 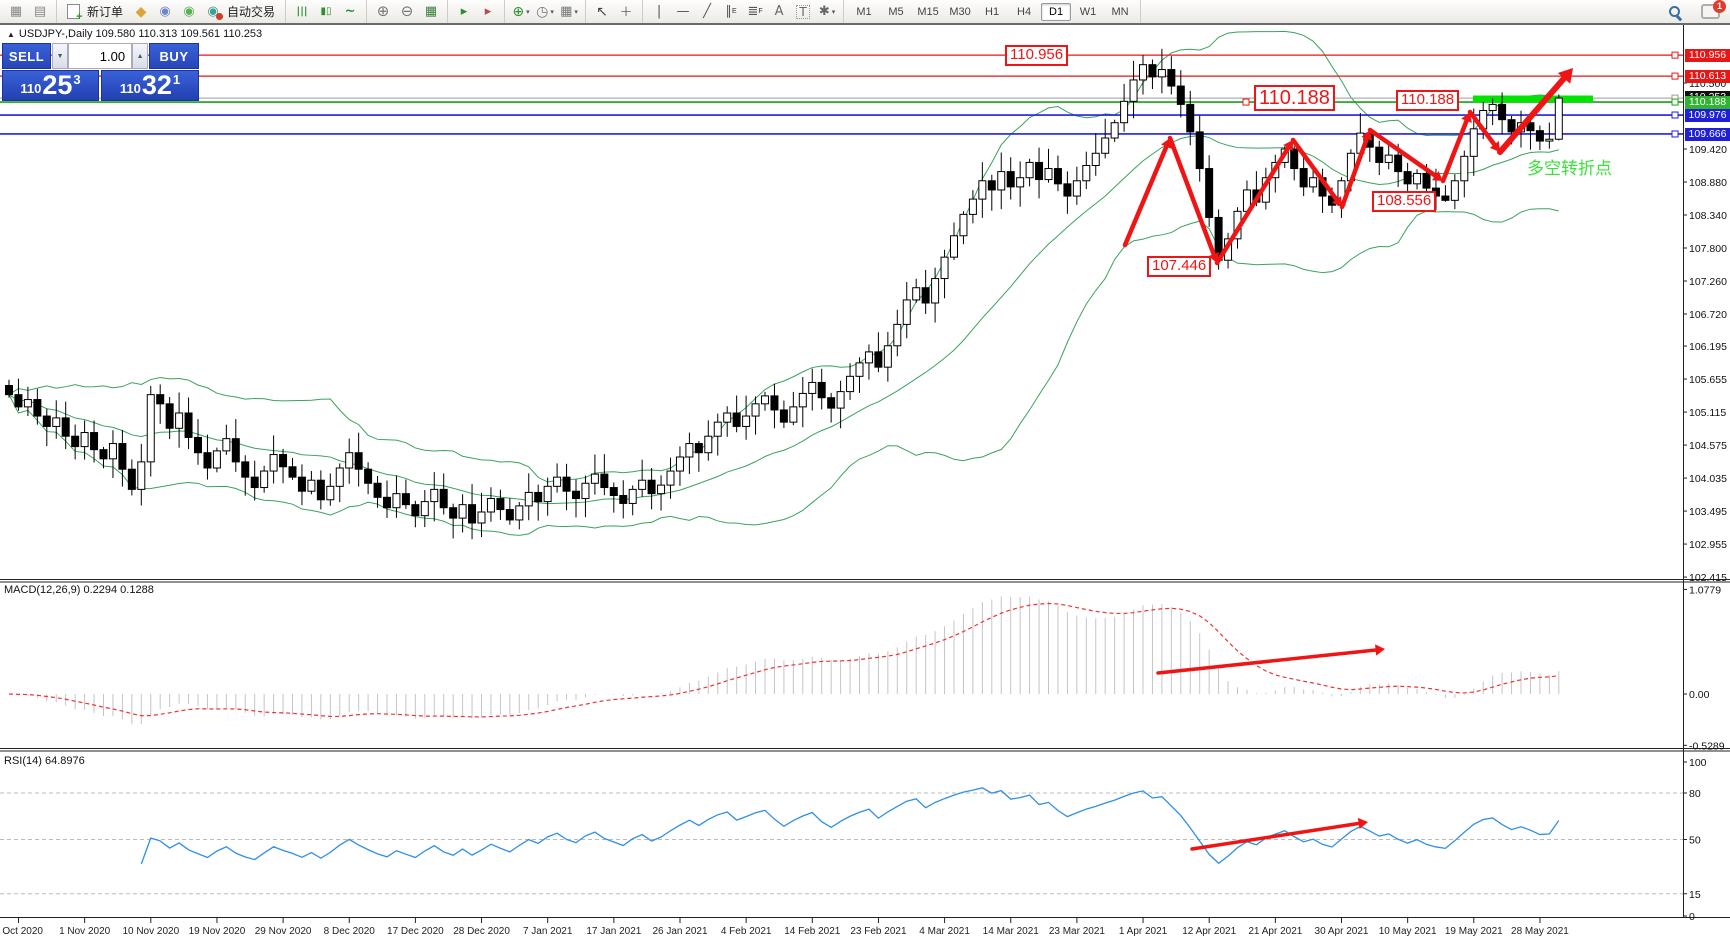 I want to click on toolbar: ▦ ▤ 新订单 ◆ ◉ ◉ ◉ 自动交易 ||| ▮▯ ~ ⊕ ⊖ ▦ ▸, so click(x=865, y=12).